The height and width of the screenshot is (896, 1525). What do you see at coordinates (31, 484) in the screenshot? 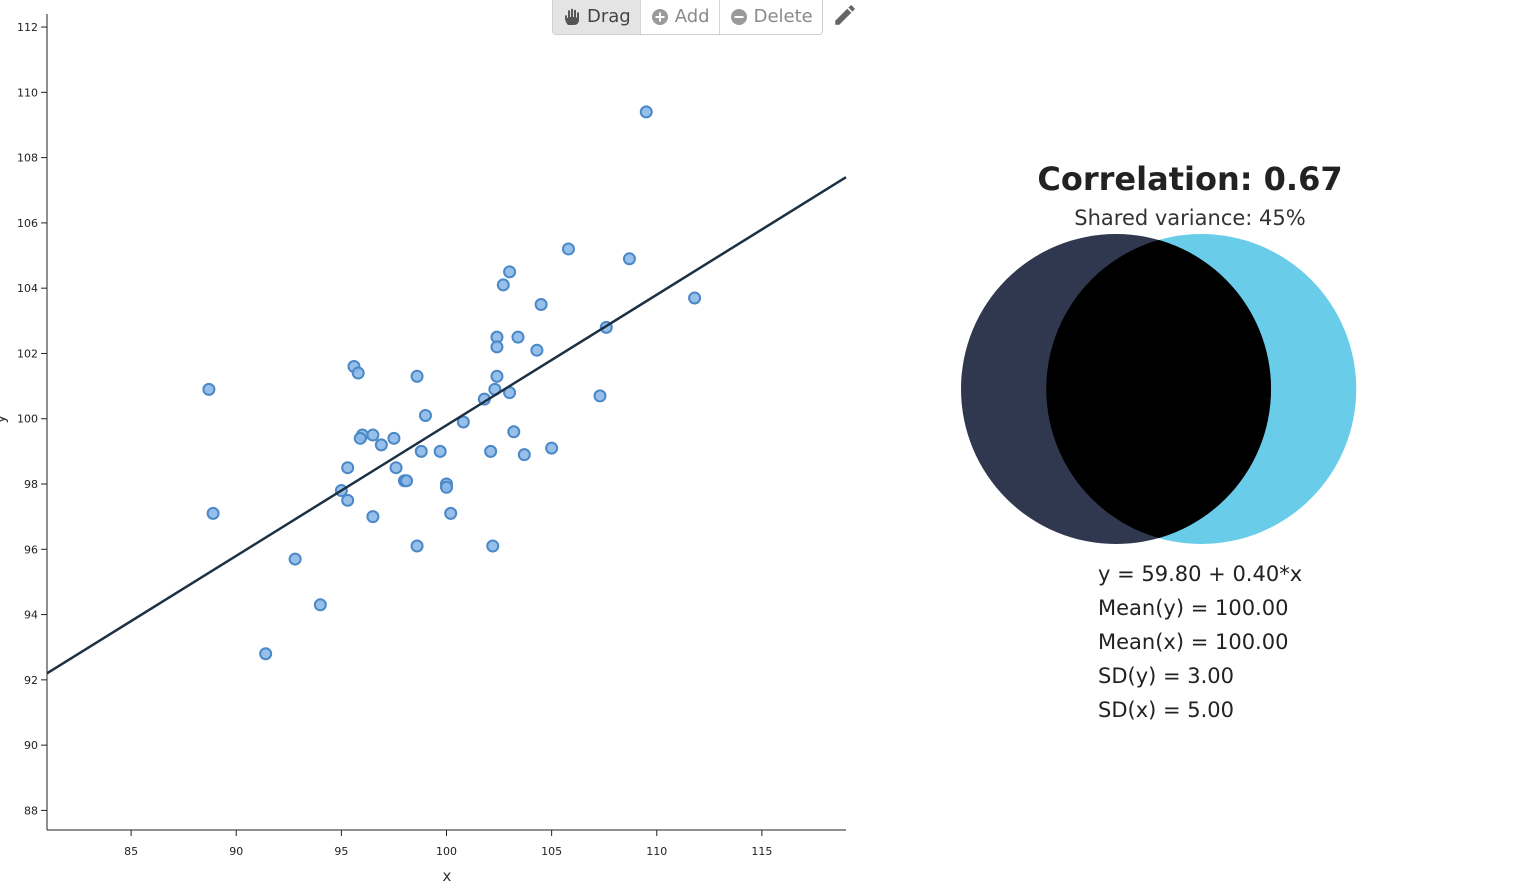
I see `y-tick-label: 98` at bounding box center [31, 484].